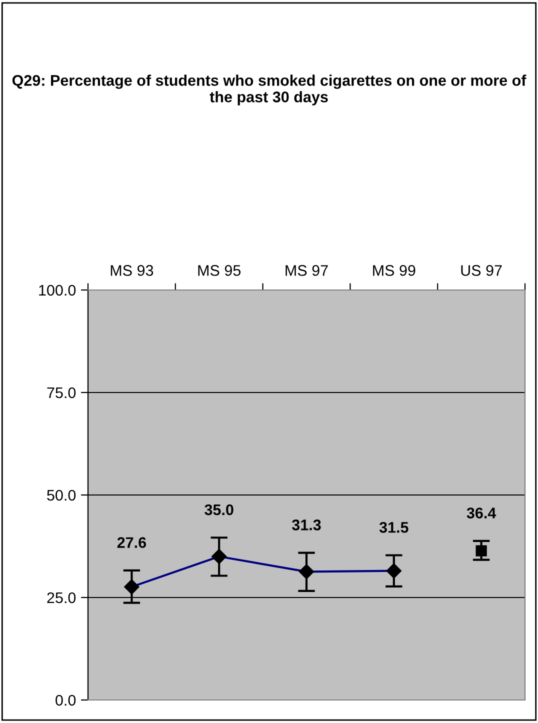  Describe the element at coordinates (219, 510) in the screenshot. I see `data-label: 35.0` at that location.